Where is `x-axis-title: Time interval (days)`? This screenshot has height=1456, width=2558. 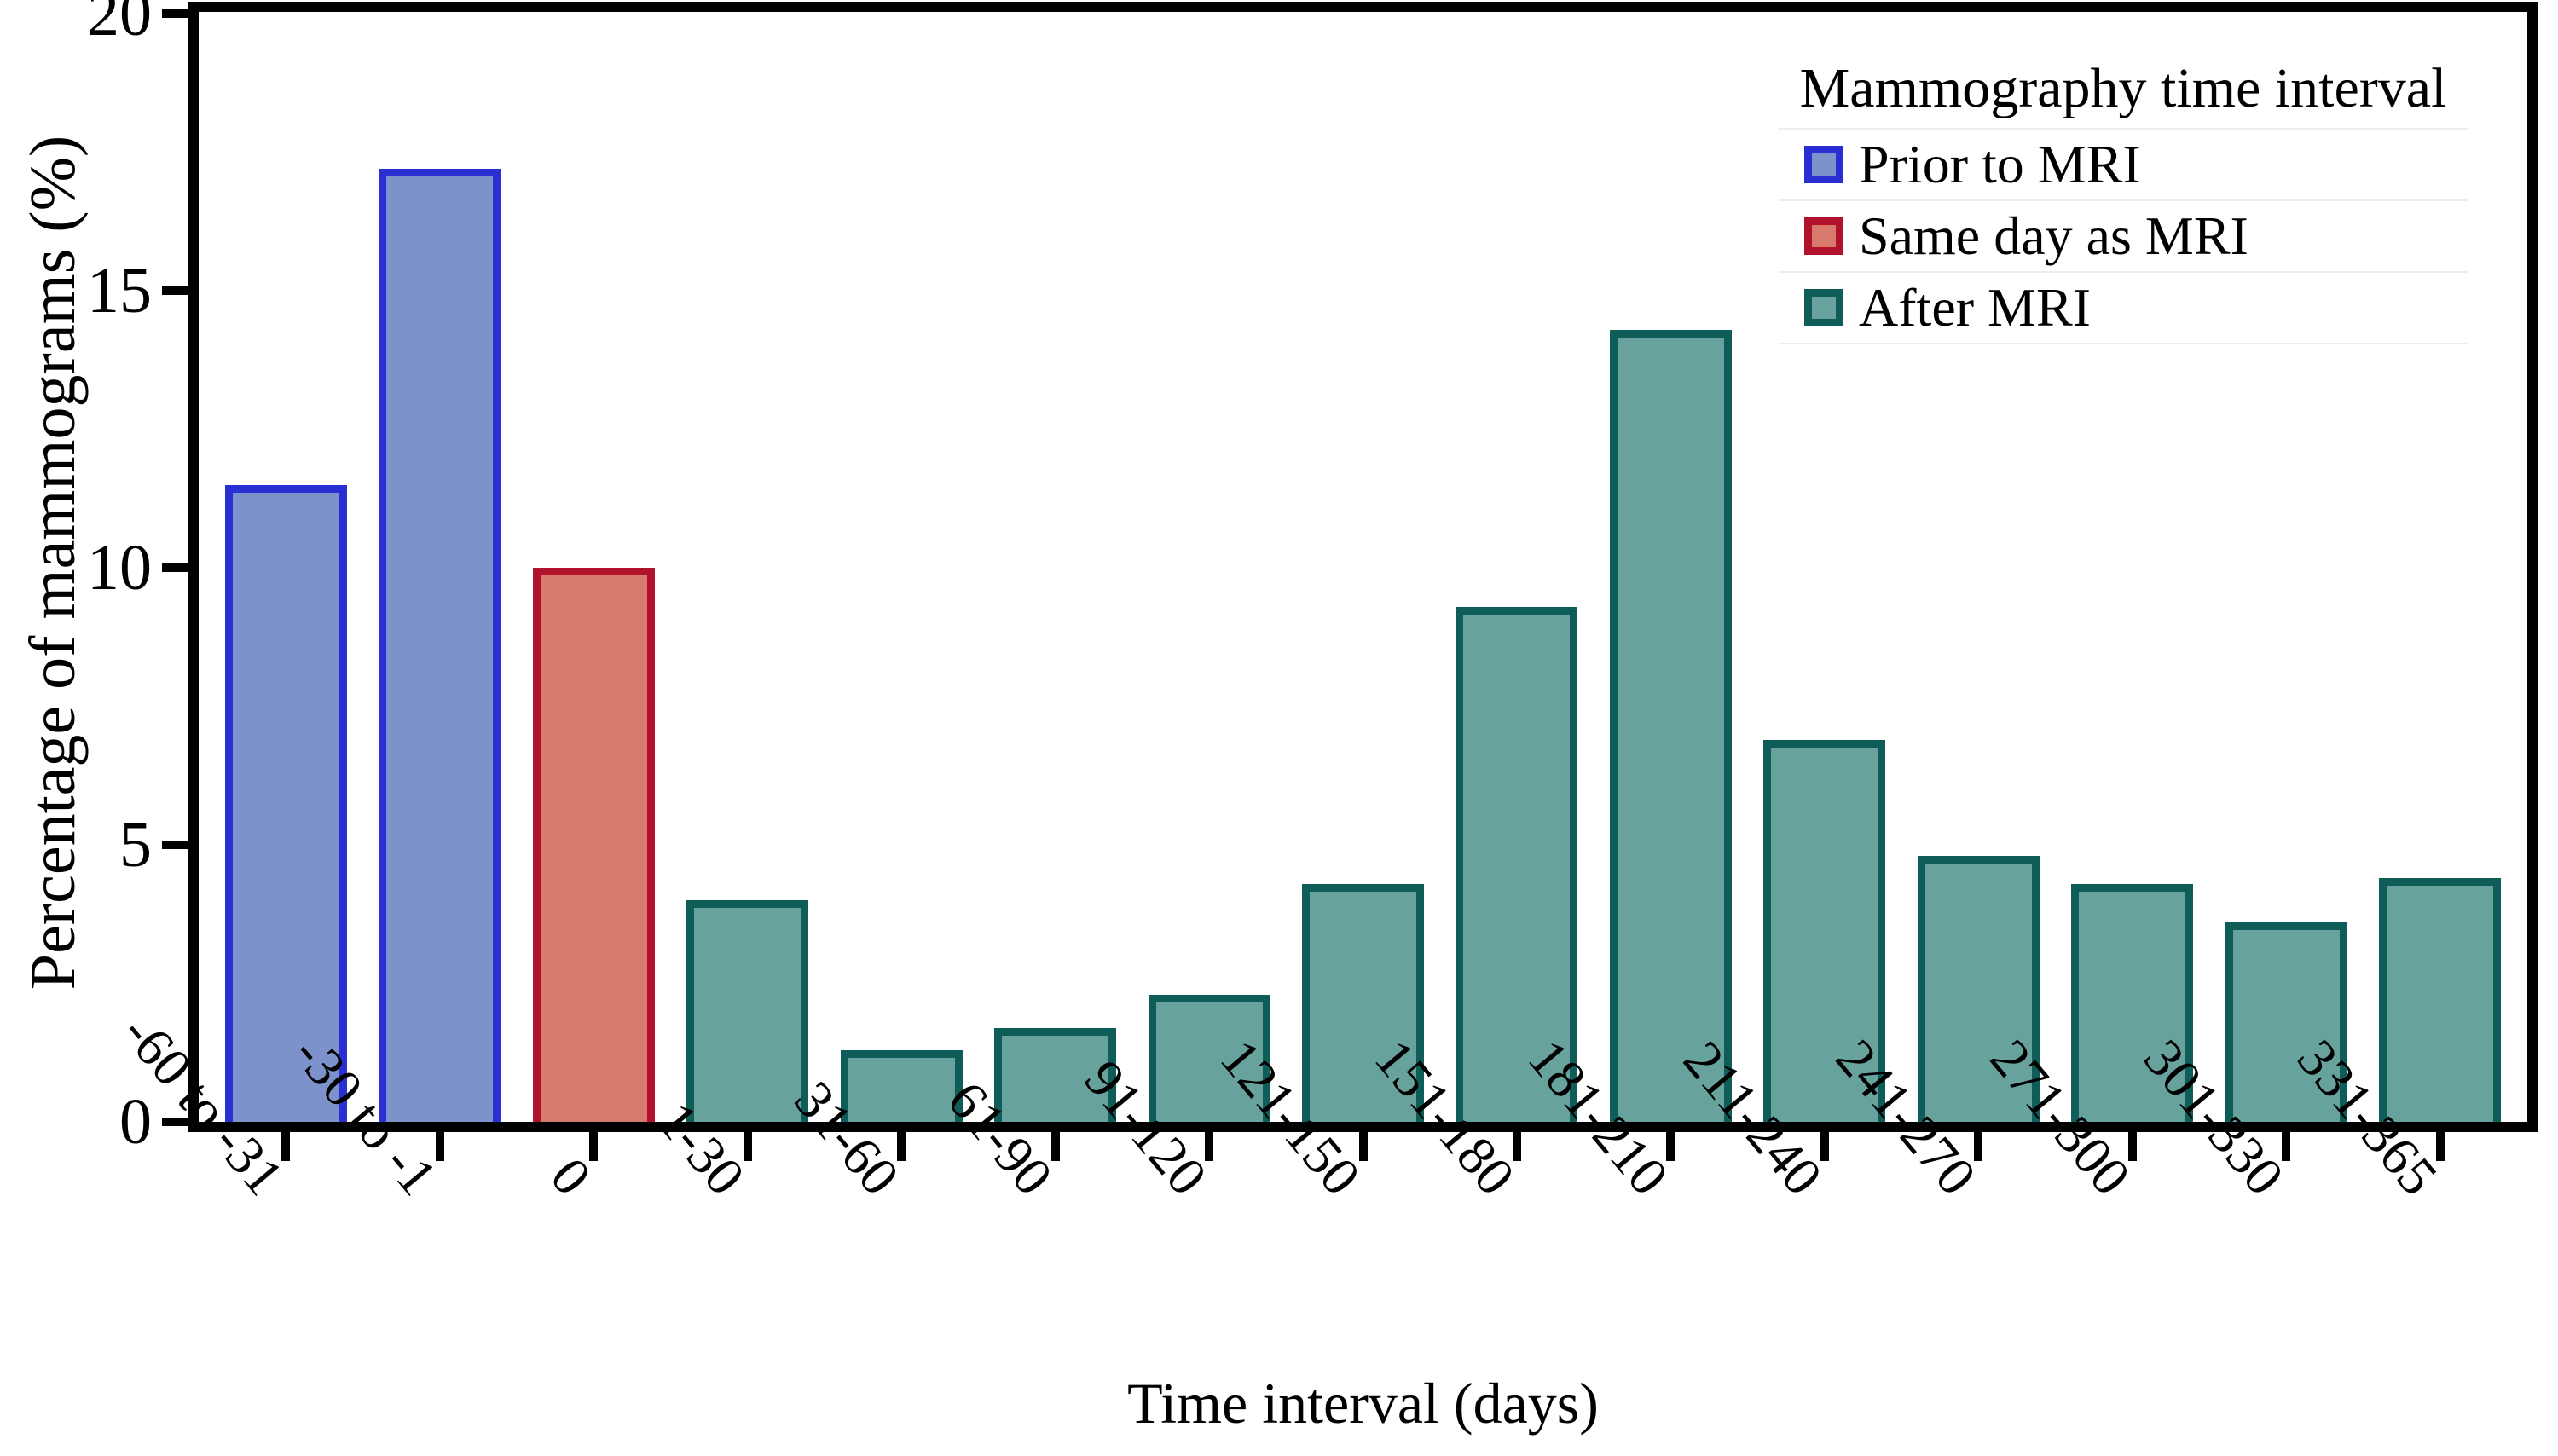 x-axis-title: Time interval (days) is located at coordinates (1363, 1403).